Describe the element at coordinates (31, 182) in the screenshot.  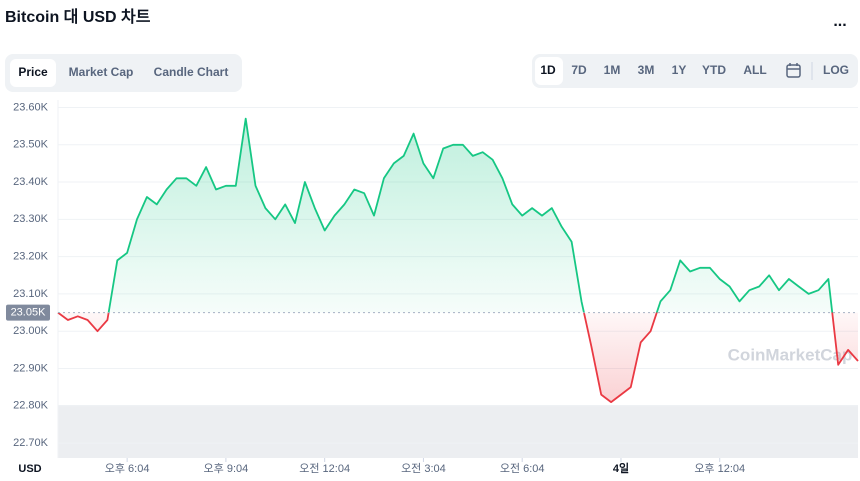
I see `y-tick-label: 23.40K` at that location.